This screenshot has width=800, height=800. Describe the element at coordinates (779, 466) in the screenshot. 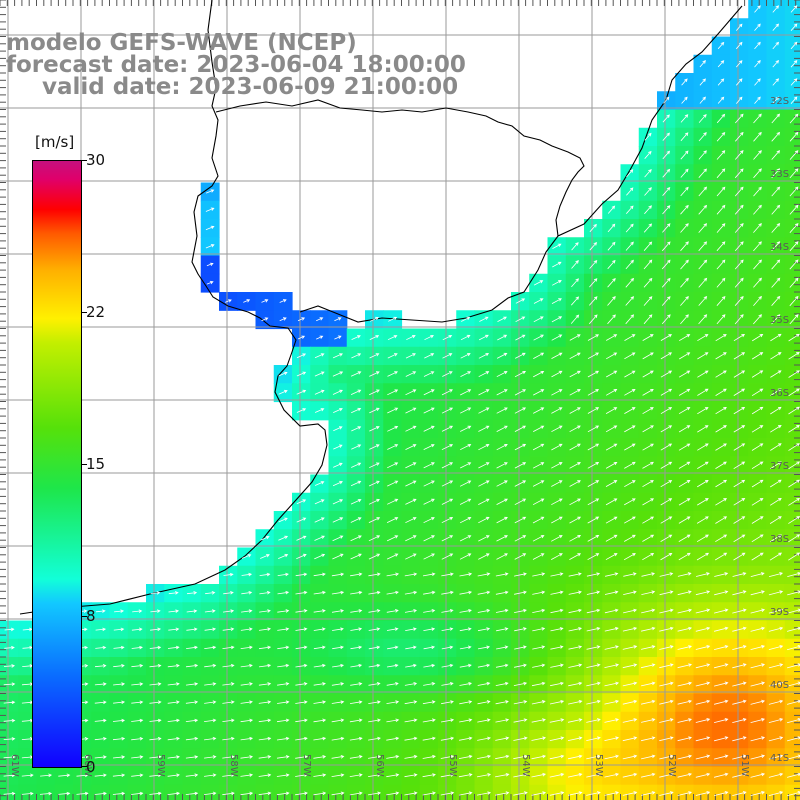

I see `latitude-label: 37S` at that location.